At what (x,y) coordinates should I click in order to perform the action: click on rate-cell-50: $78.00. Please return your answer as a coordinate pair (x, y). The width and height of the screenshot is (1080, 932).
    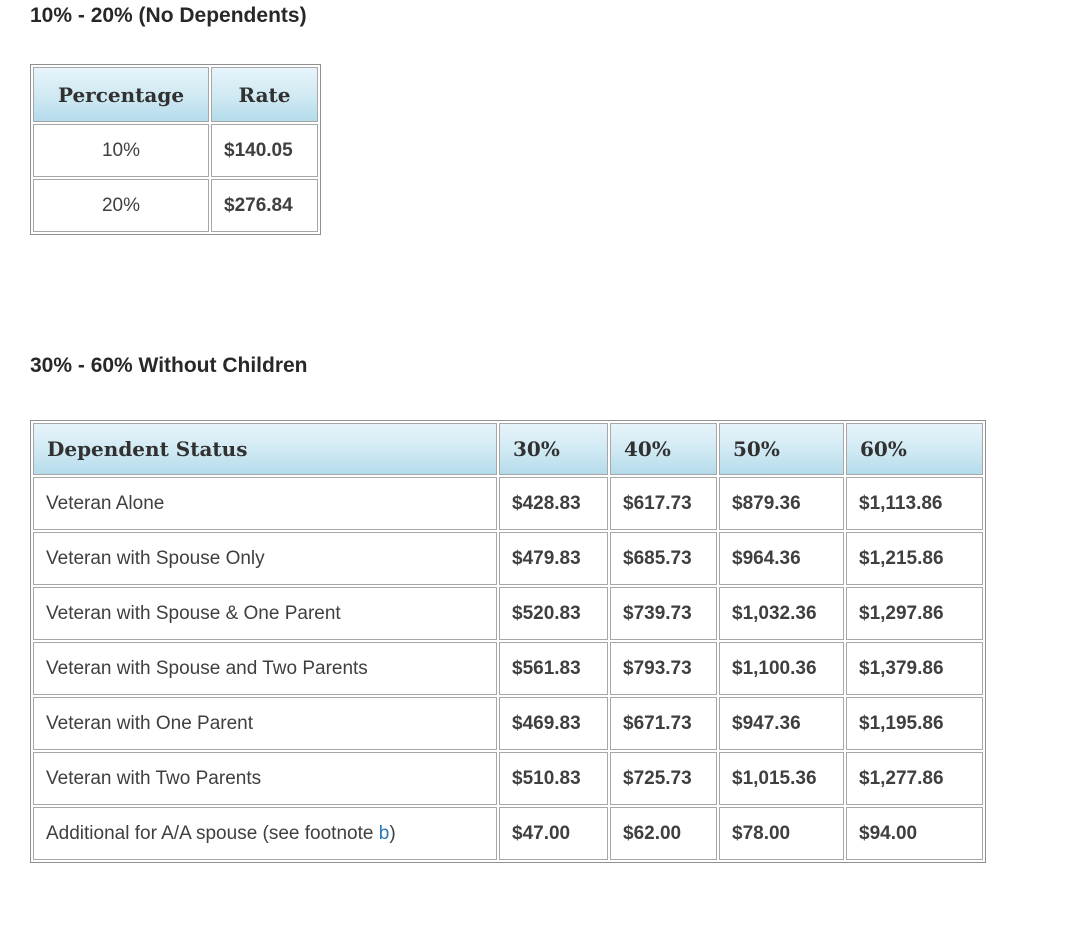
    Looking at the image, I should click on (781, 833).